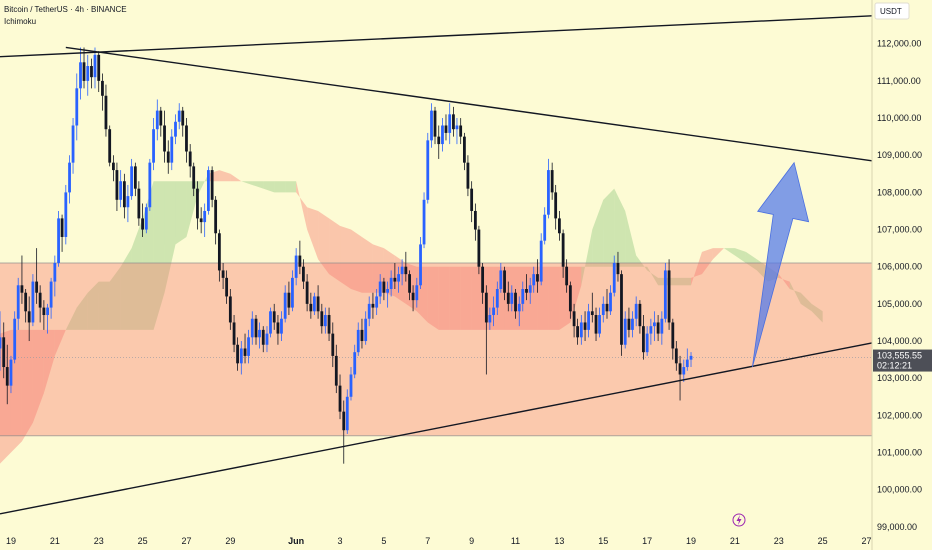 This screenshot has width=932, height=550. What do you see at coordinates (897, 527) in the screenshot?
I see `price-tick-label: 99,000.00` at bounding box center [897, 527].